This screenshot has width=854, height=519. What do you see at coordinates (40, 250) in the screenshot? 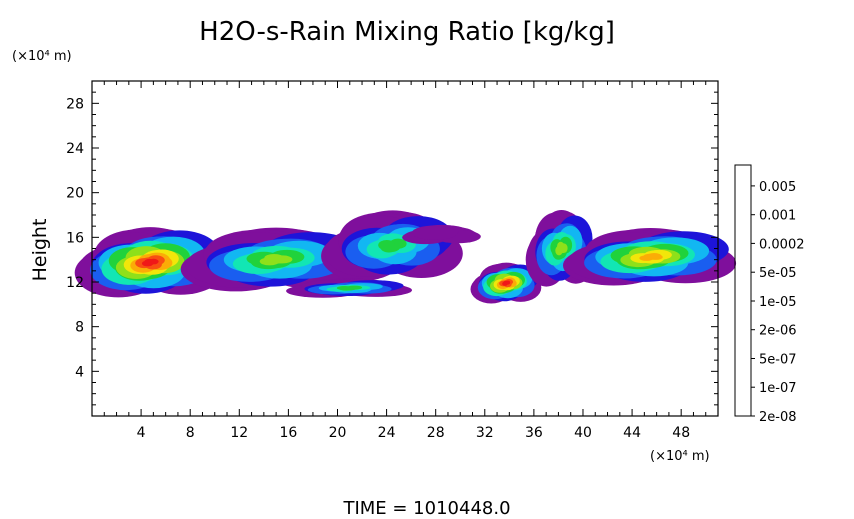
I see `y-axis-label: Height` at bounding box center [40, 250].